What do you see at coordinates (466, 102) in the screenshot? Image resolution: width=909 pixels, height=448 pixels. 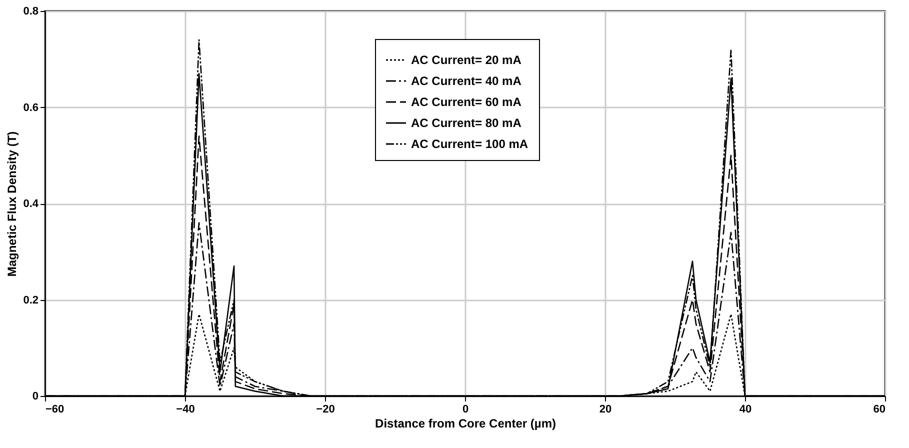 I see `legend-label: AC Current= 60 mA` at bounding box center [466, 102].